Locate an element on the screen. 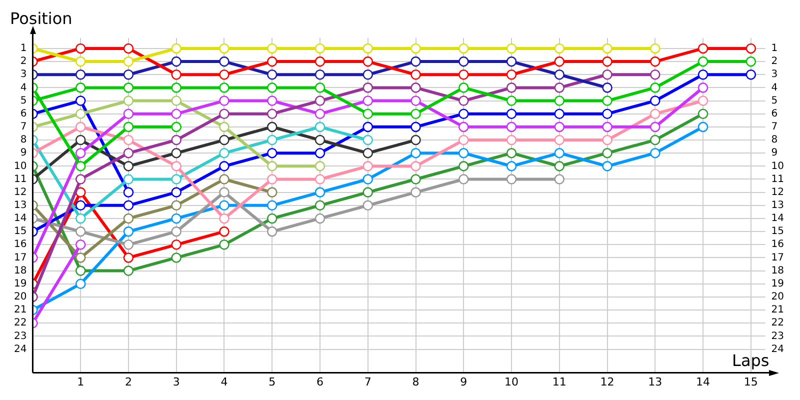 Image resolution: width=800 pixels, height=400 pixels. y2-tick-label: 4 is located at coordinates (774, 88).